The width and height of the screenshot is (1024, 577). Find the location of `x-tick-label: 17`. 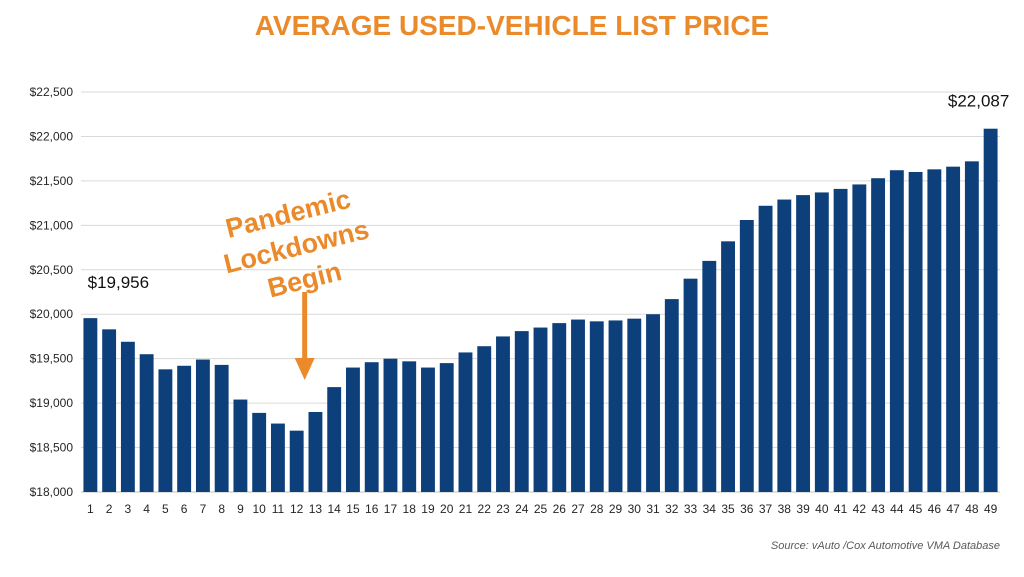

x-tick-label: 17 is located at coordinates (391, 509).